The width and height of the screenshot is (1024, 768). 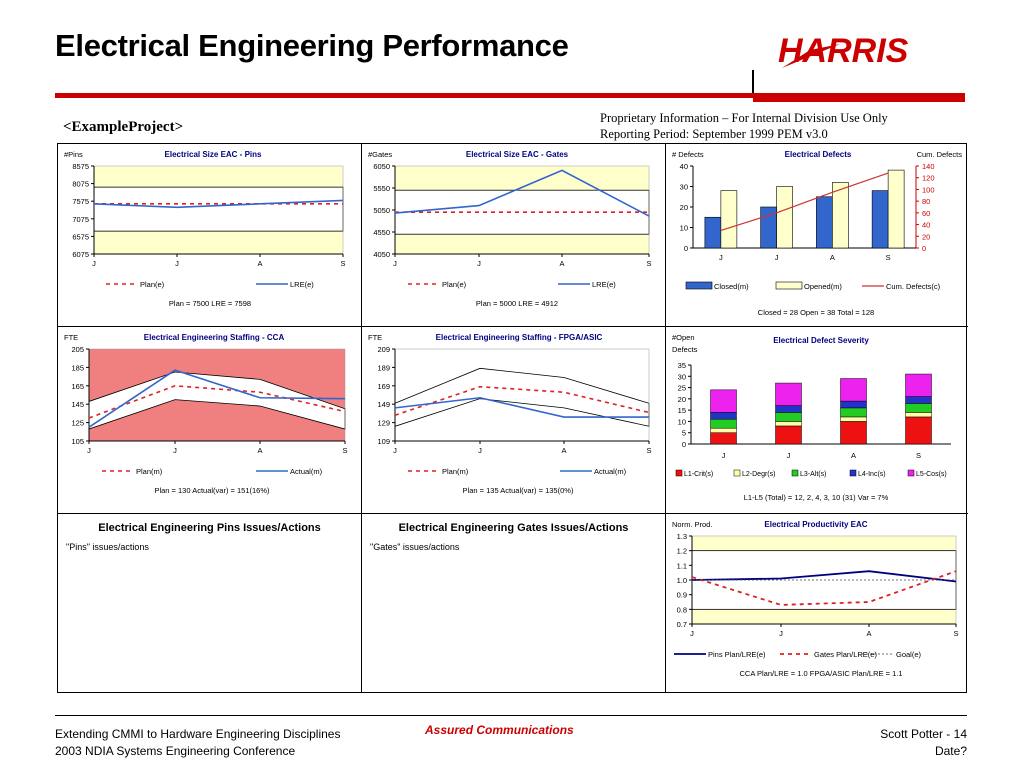 I want to click on header-divider, so click(x=753, y=82).